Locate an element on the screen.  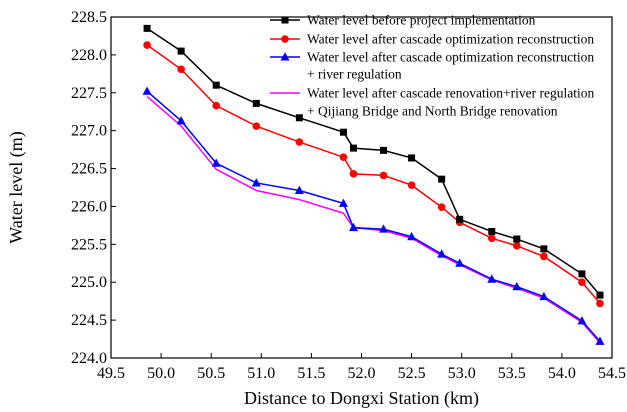
y-tick-label-4: 226.0 is located at coordinates (89, 206).